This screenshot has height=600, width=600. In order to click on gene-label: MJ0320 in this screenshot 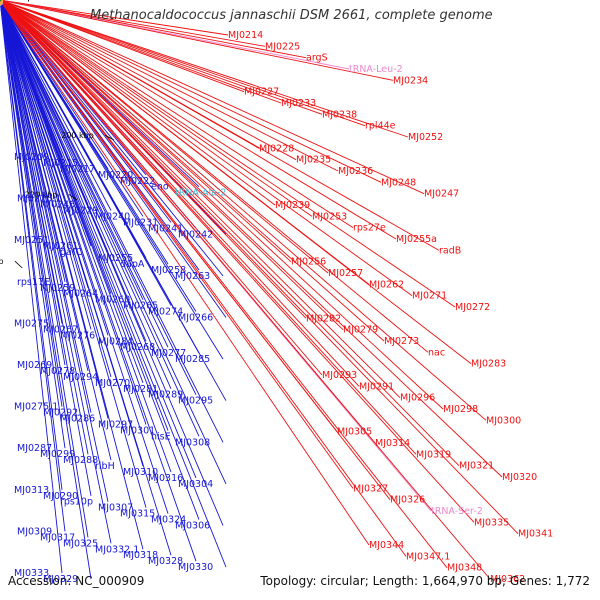, I will do `click(519, 477)`.